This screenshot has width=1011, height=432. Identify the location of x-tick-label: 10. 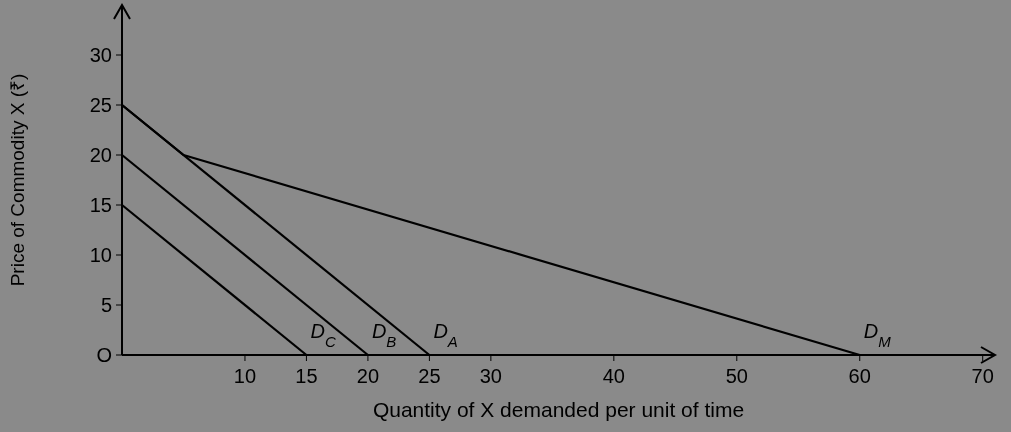
(245, 376).